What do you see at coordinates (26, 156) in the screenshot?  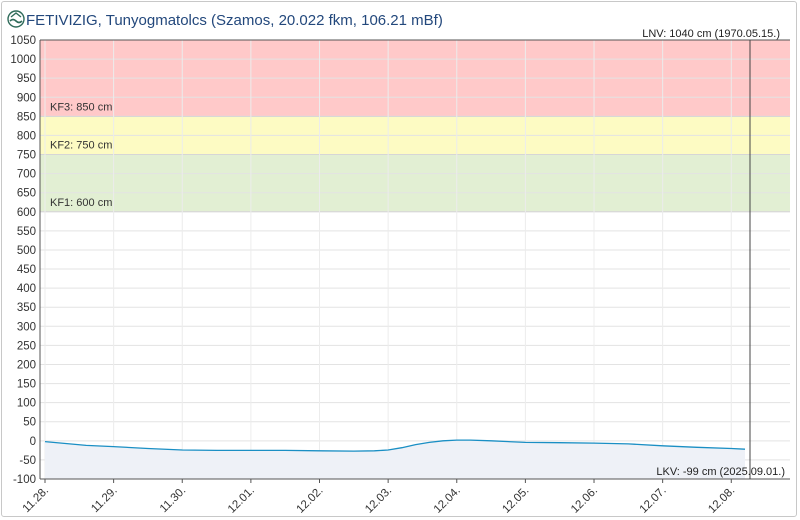 I see `y-tick-label: 750` at bounding box center [26, 156].